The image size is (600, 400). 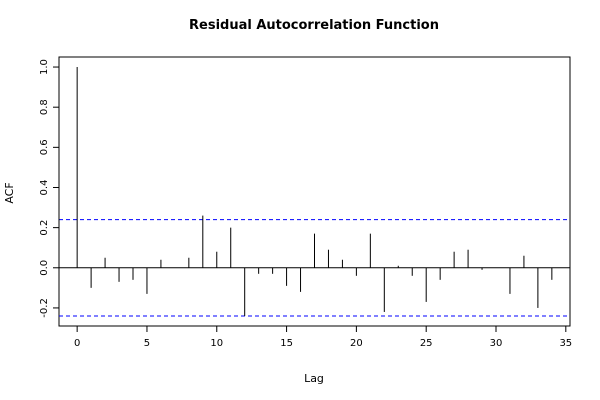 What do you see at coordinates (496, 343) in the screenshot?
I see `x-tick-label-30: 30` at bounding box center [496, 343].